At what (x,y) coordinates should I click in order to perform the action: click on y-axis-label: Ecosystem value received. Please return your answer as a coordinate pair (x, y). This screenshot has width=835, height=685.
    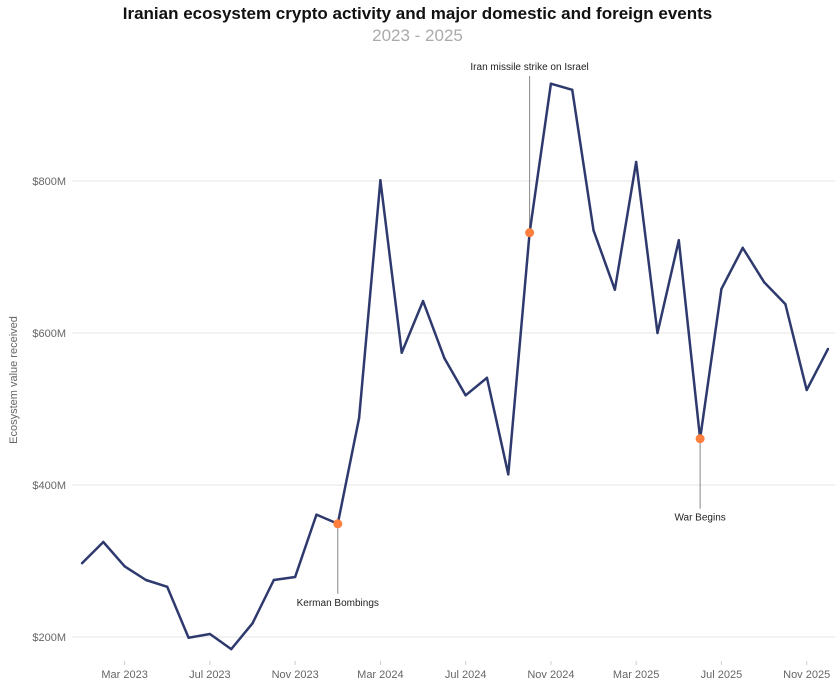
    Looking at the image, I should click on (14, 380).